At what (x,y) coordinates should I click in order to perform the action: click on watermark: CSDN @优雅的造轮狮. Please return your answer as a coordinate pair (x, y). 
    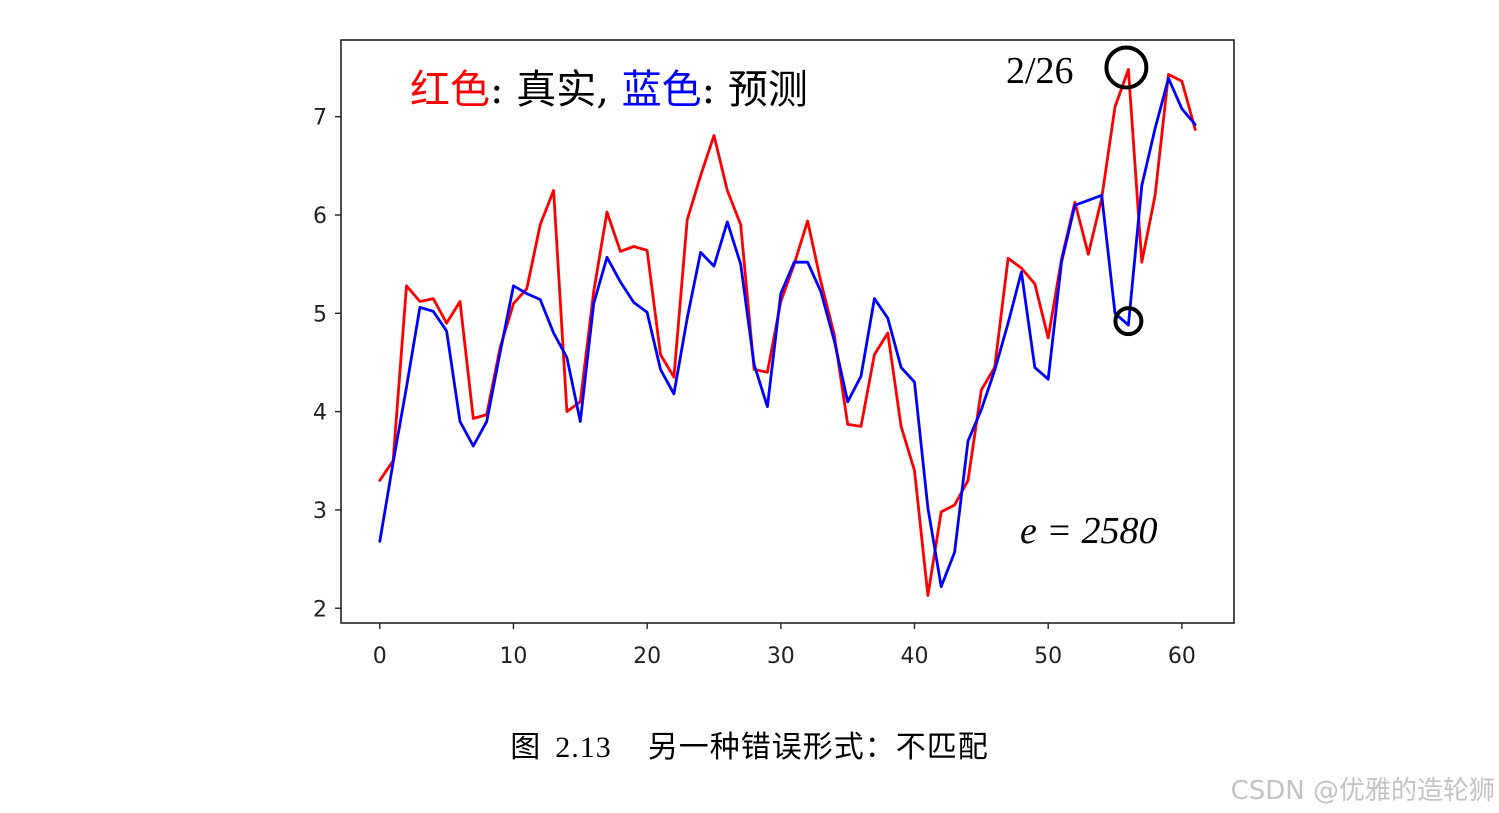
    Looking at the image, I should click on (1362, 791).